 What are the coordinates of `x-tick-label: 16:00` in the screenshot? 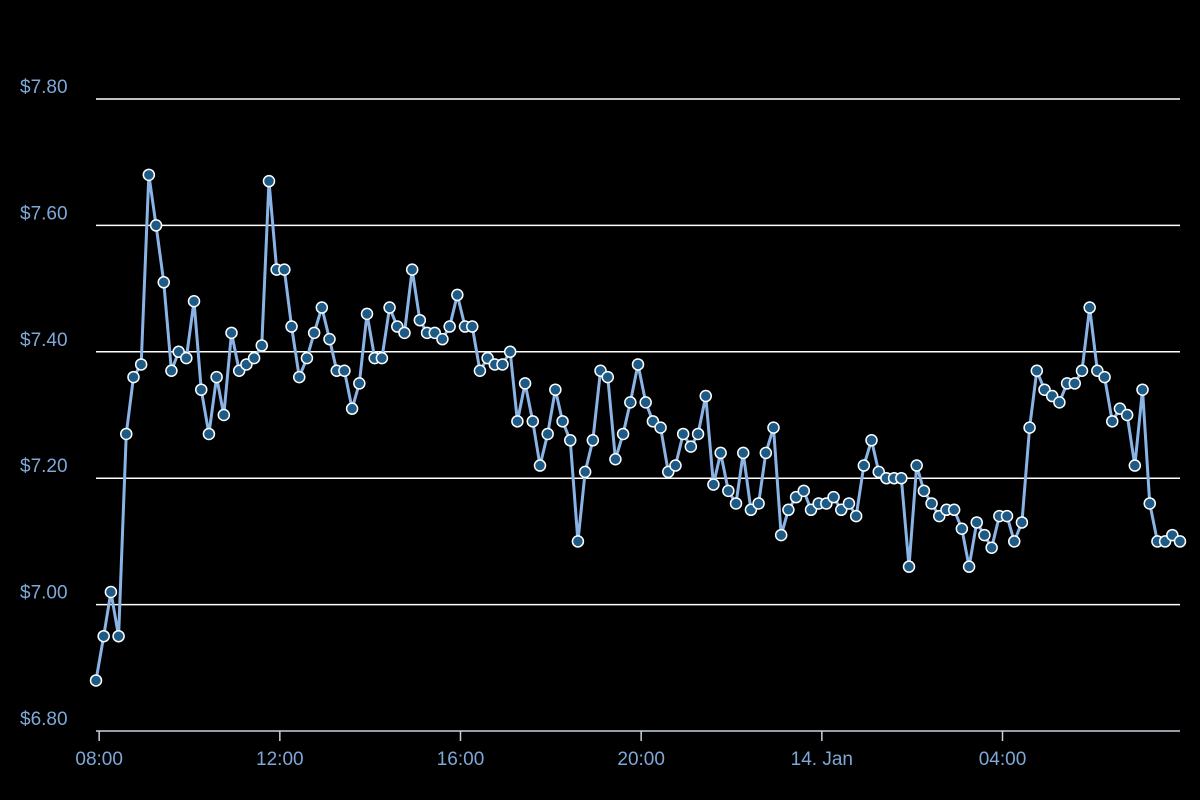 It's located at (461, 759).